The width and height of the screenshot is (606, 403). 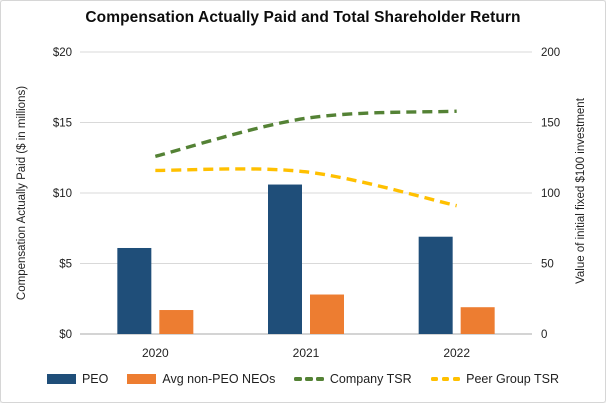 What do you see at coordinates (550, 124) in the screenshot?
I see `svg-text: 150` at bounding box center [550, 124].